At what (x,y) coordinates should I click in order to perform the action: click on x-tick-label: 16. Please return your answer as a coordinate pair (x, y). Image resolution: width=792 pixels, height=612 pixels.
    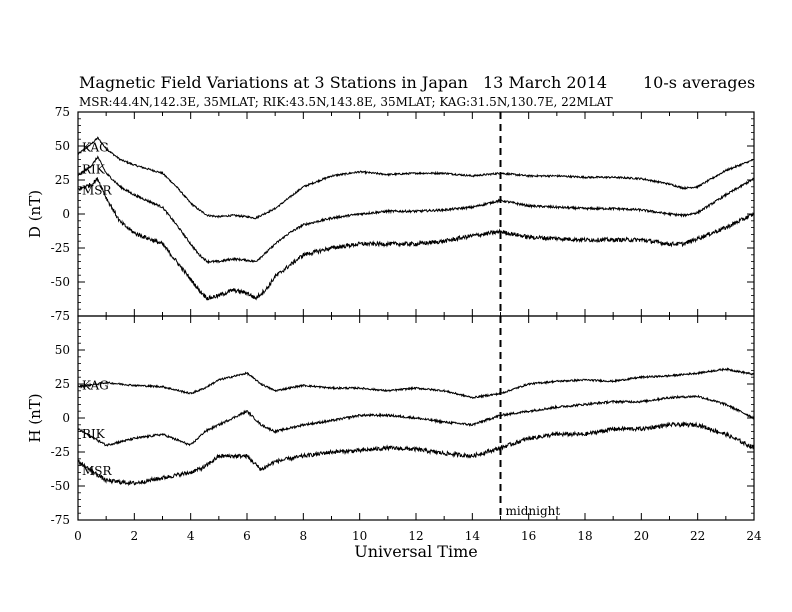
    Looking at the image, I should click on (528, 536).